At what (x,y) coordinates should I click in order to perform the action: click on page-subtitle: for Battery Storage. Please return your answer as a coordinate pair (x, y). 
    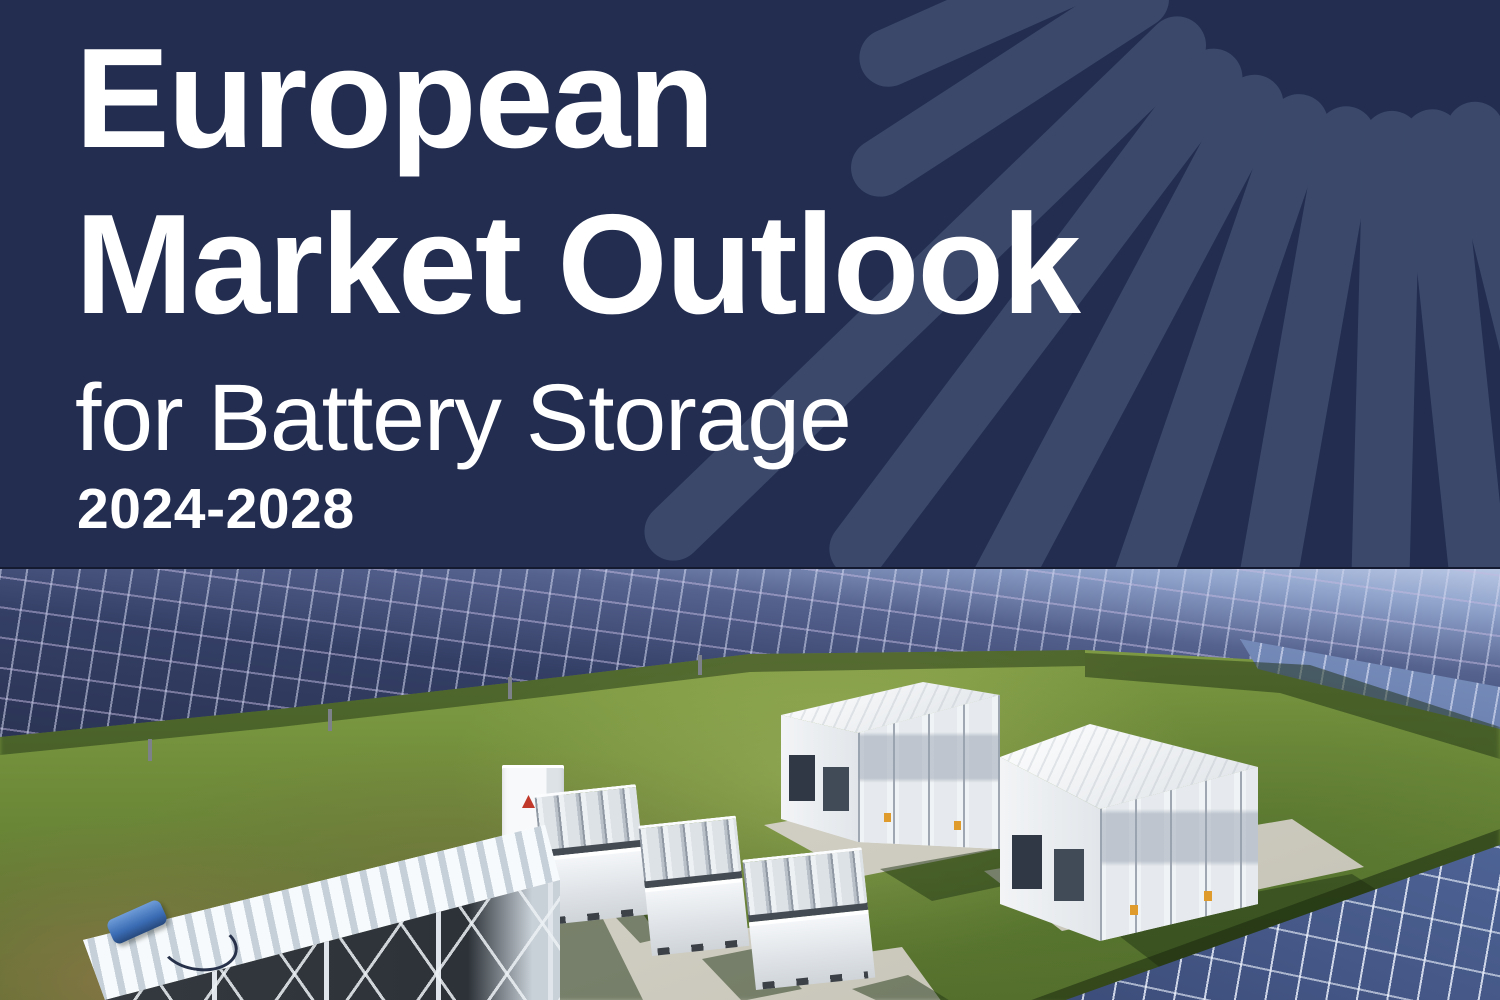
    Looking at the image, I should click on (463, 418).